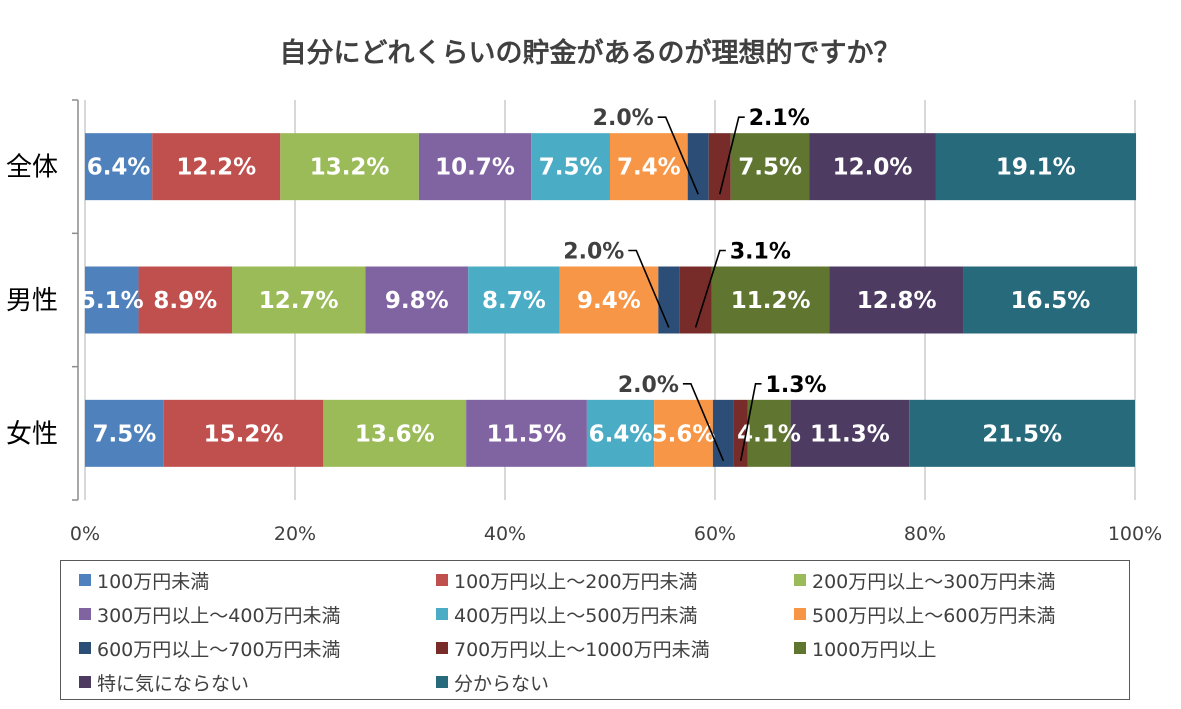  I want to click on data-label: 5.1%, so click(112, 301).